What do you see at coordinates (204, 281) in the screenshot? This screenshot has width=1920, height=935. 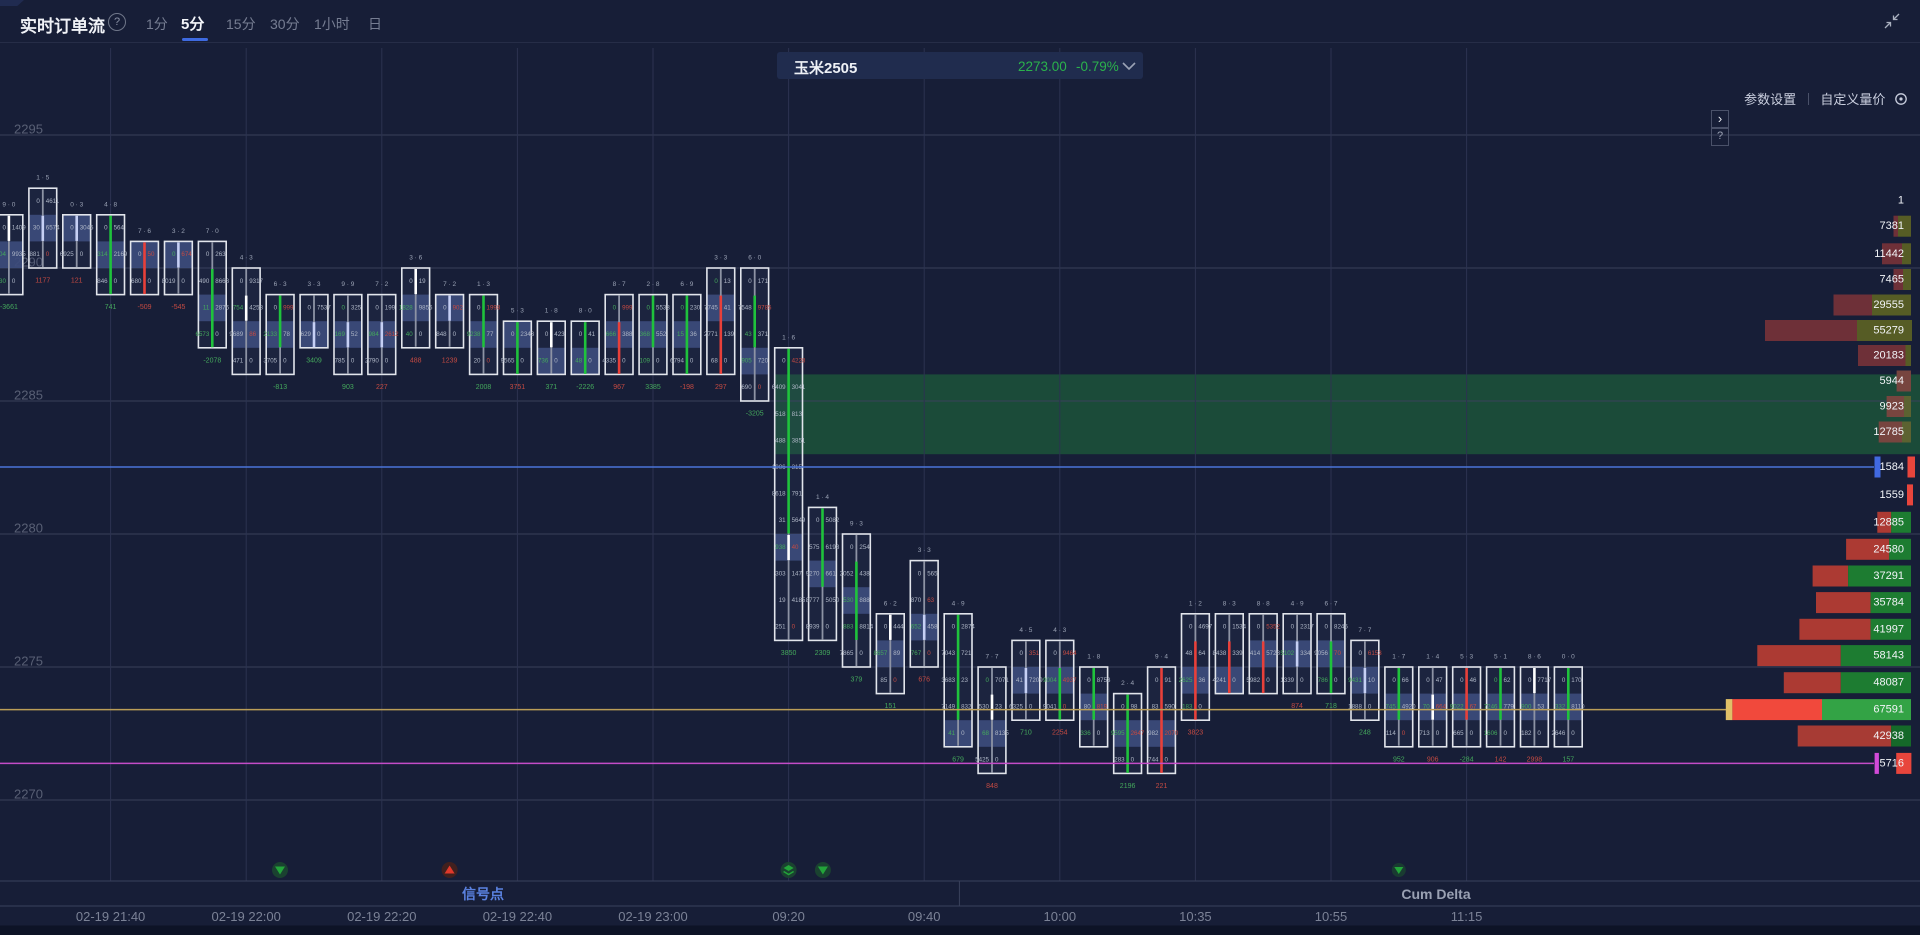 I see `svg-text: 490` at bounding box center [204, 281].